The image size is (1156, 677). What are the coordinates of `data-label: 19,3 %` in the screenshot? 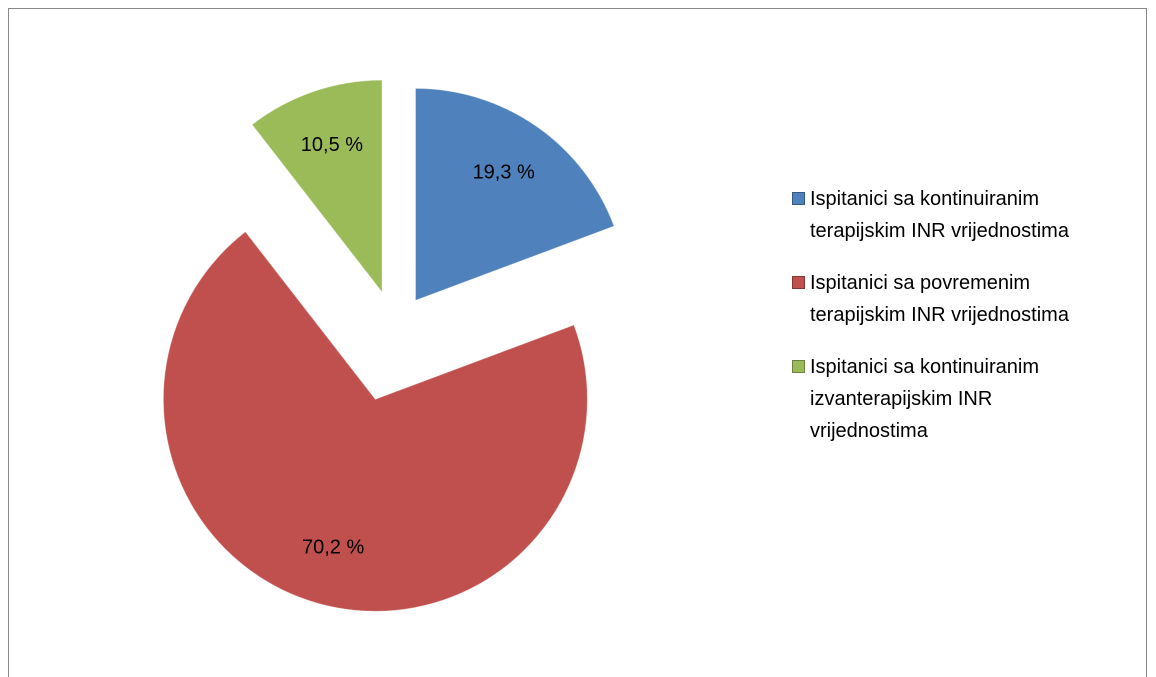 It's located at (504, 173).